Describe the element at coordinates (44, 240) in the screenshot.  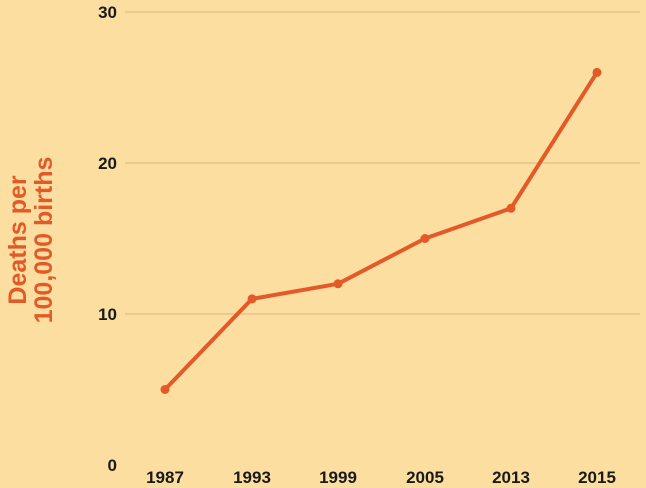
I see `y-axis-label-line-2: 100,000 births` at that location.